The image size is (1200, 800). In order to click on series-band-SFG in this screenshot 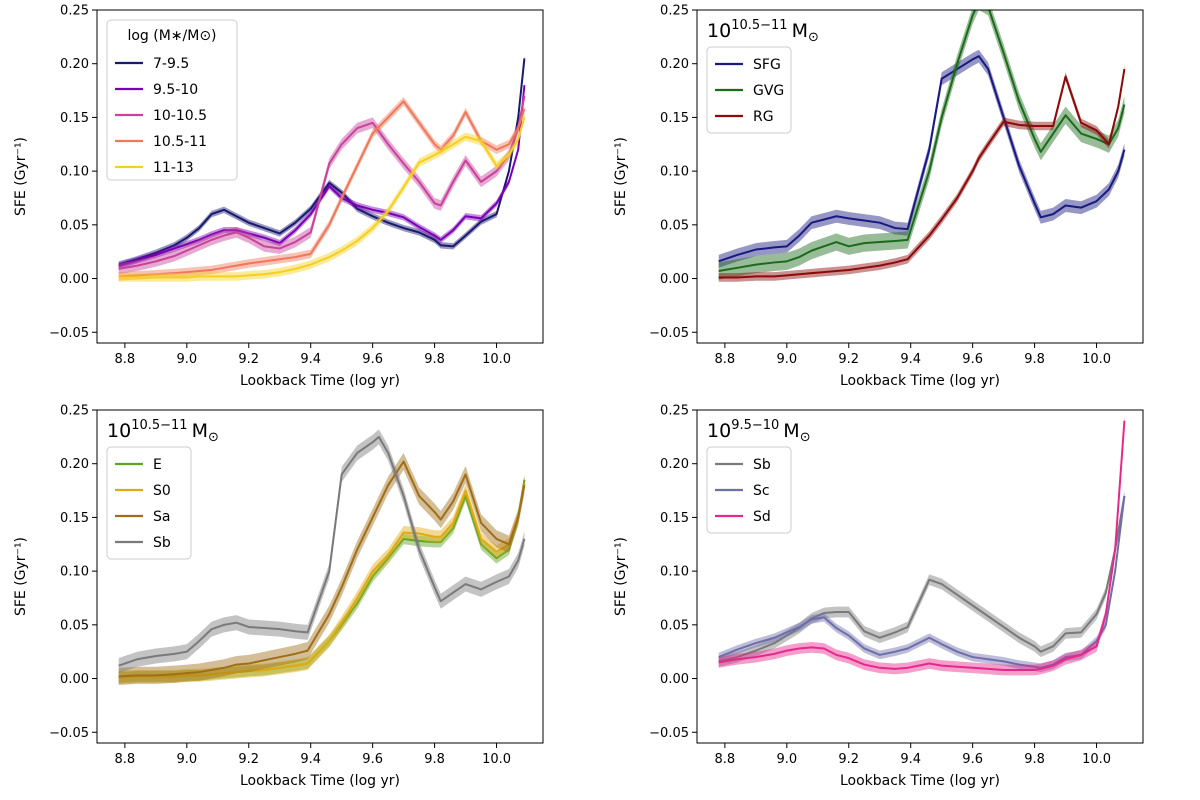, I will do `click(921, 158)`.